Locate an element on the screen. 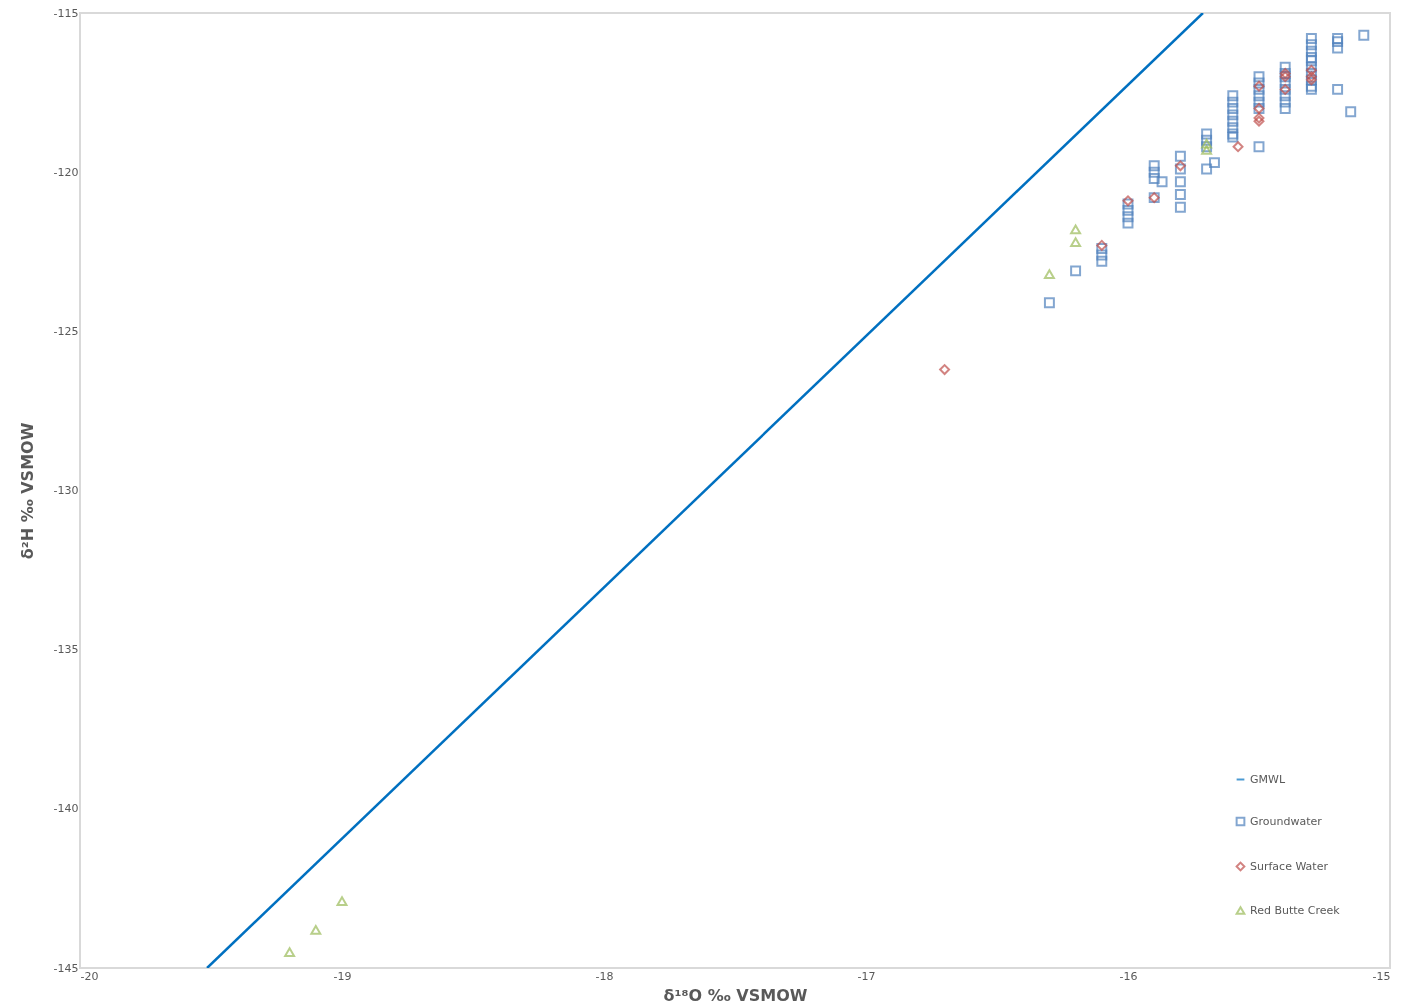 Image resolution: width=1404 pixels, height=1005 pixels. x-tick-label: -17 is located at coordinates (866, 976).